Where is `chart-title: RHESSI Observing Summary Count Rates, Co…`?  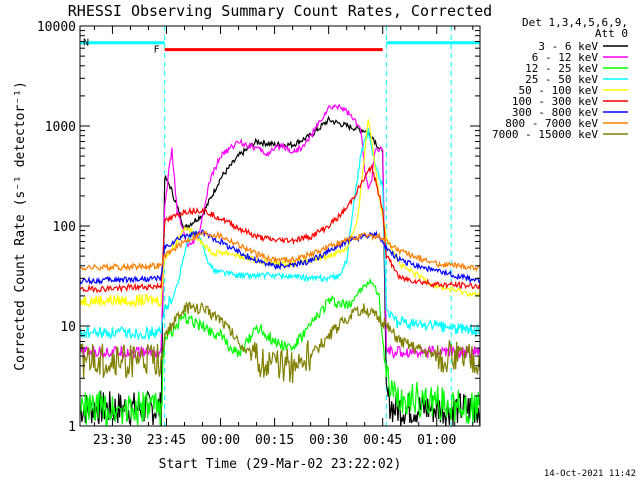 chart-title: RHESSI Observing Summary Count Rates, Co… is located at coordinates (280, 11).